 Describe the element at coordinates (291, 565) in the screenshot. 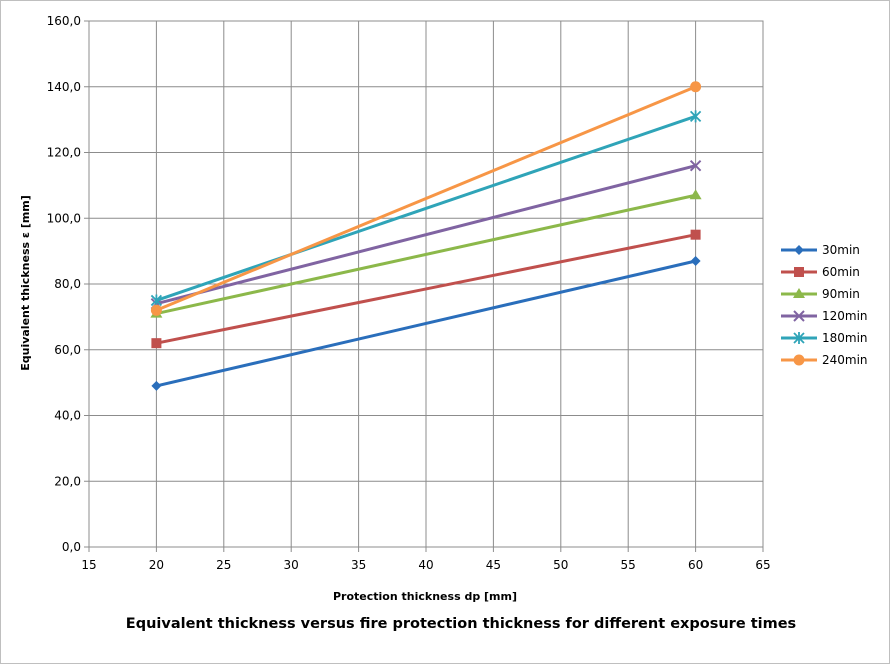

I see `x-tick-label: 30` at that location.